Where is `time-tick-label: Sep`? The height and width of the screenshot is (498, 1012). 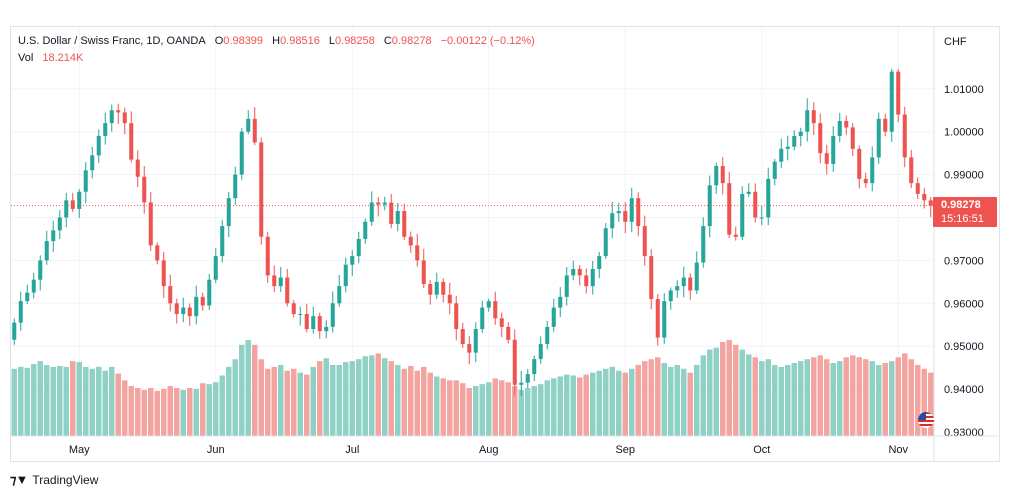 time-tick-label: Sep is located at coordinates (625, 450).